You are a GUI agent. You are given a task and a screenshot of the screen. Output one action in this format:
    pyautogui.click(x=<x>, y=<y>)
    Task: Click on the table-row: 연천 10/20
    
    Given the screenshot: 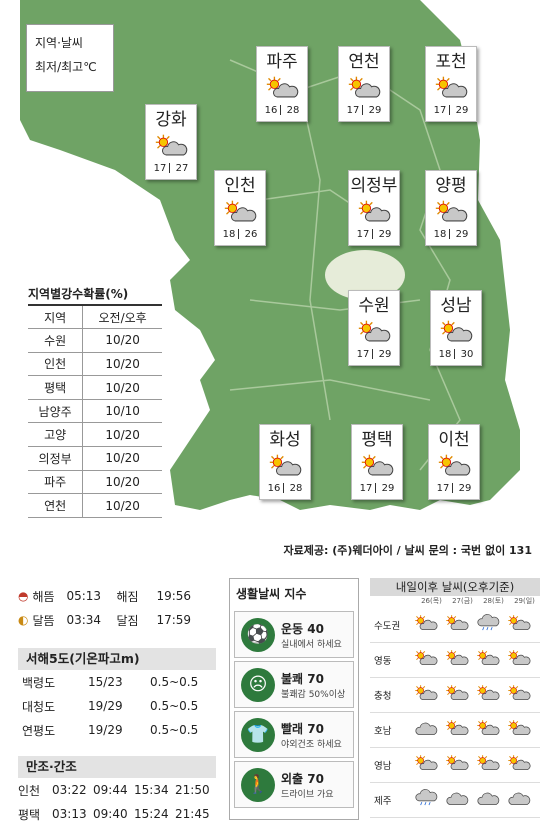 What is the action you would take?
    pyautogui.click(x=95, y=505)
    